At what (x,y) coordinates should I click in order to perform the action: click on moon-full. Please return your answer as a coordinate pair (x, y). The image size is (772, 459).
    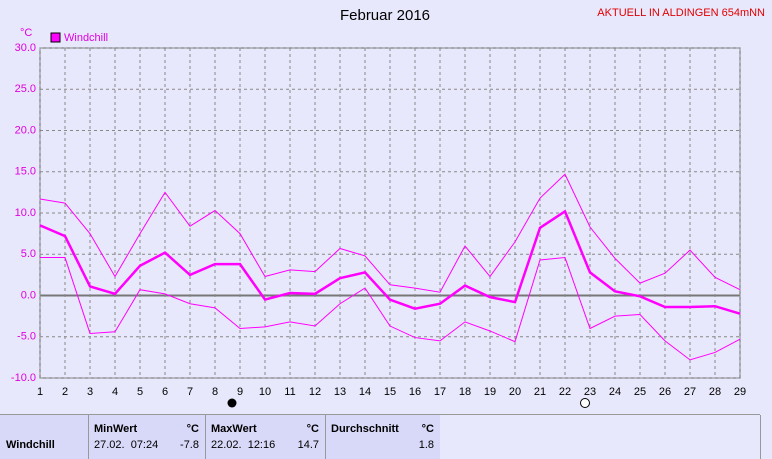
    Looking at the image, I should click on (585, 403).